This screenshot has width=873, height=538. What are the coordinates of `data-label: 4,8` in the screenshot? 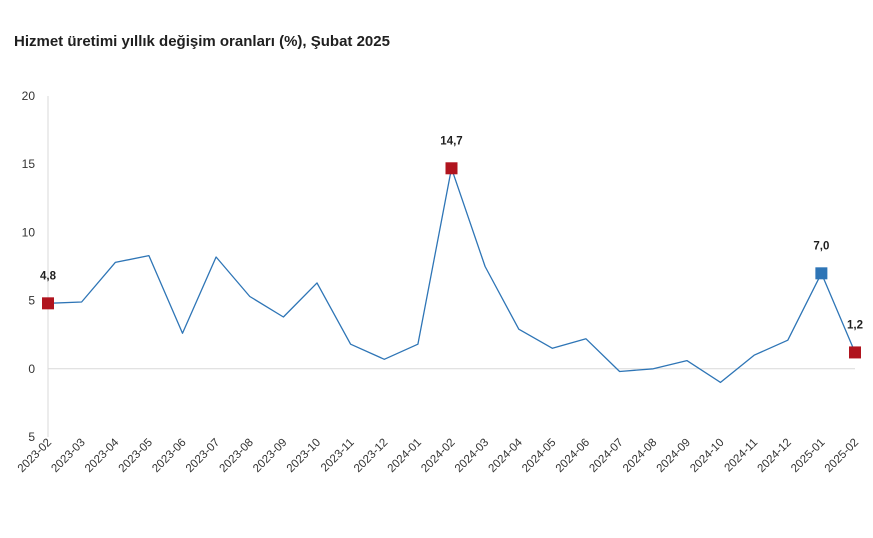 It's located at (48, 276).